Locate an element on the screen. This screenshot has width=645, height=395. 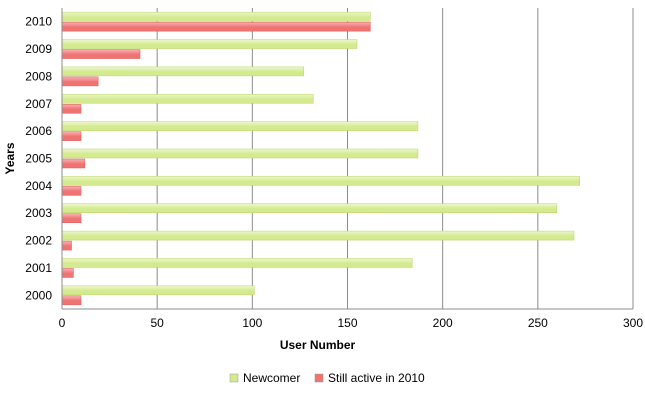
legend-item-newcomer-swatch is located at coordinates (234, 378).